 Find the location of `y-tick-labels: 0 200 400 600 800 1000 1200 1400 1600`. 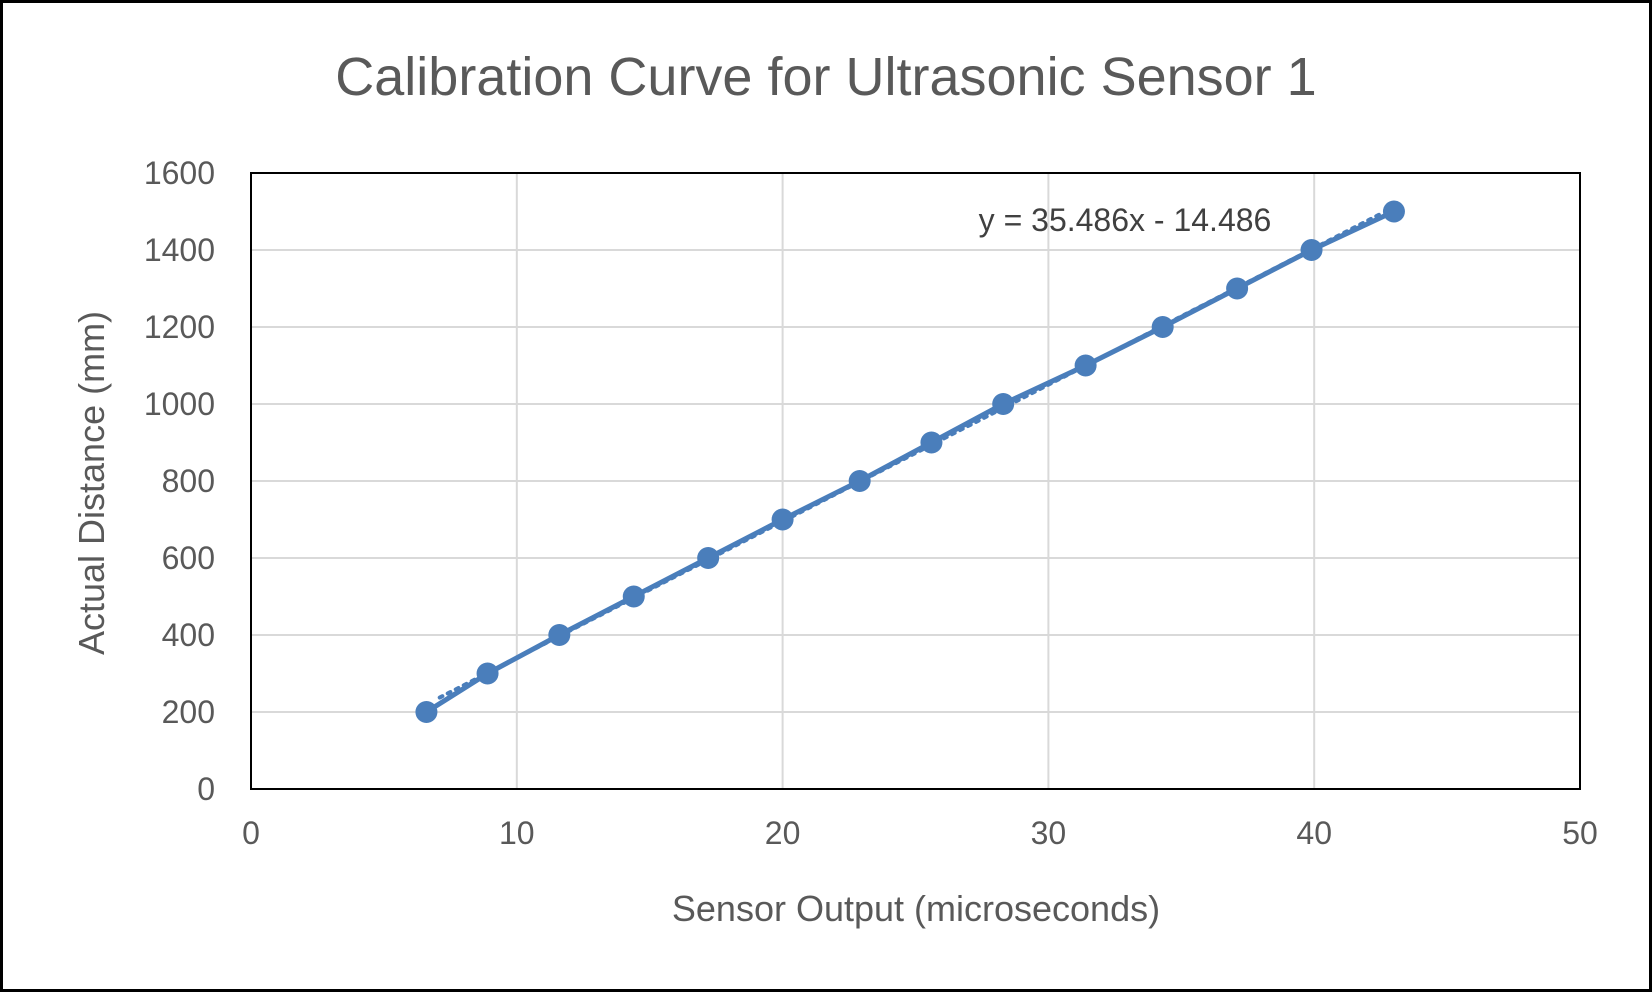

y-tick-labels: 0 200 400 600 800 1000 1200 1400 1600 is located at coordinates (179, 481).